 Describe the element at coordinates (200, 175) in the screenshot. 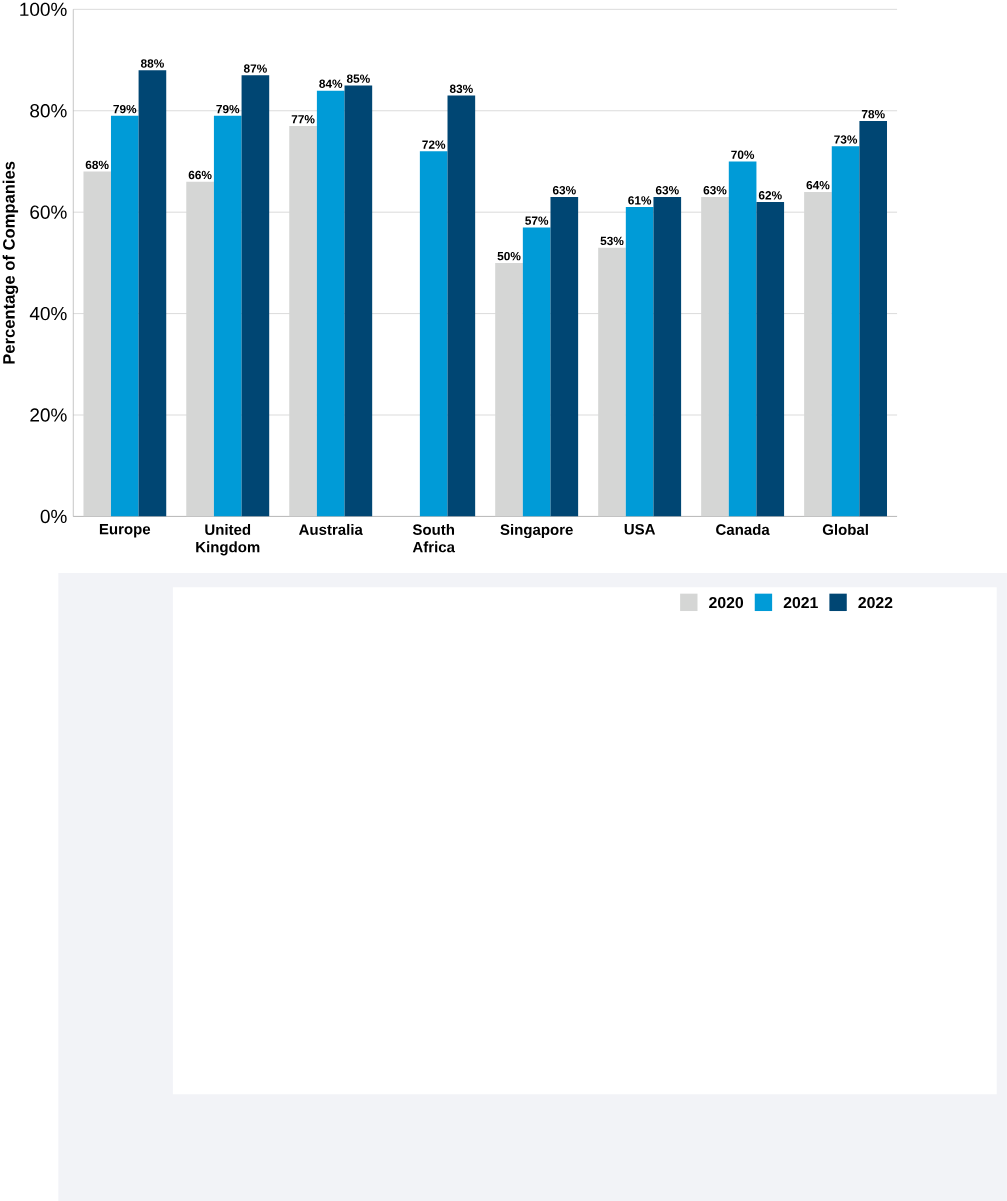

I see `data-label: 66%` at that location.